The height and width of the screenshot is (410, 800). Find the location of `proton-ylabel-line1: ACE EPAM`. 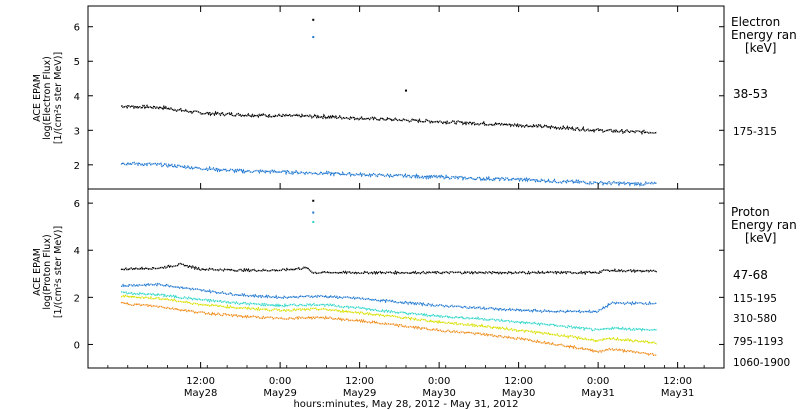

proton-ylabel-line1: ACE EPAM is located at coordinates (37, 272).